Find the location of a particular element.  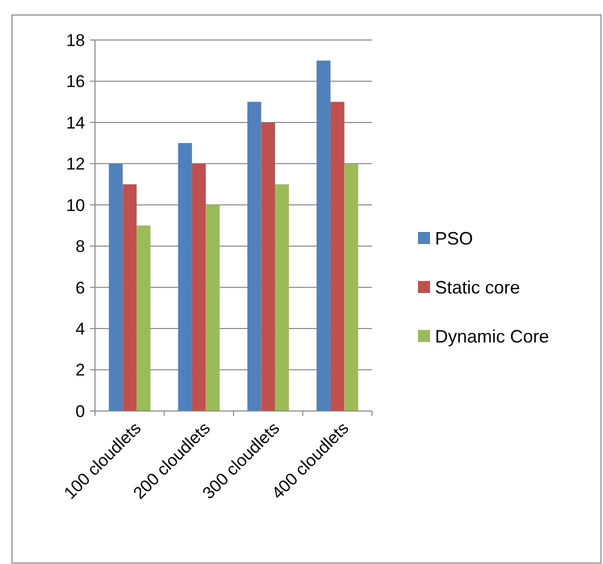

y-tick-label: 6 is located at coordinates (80, 288).